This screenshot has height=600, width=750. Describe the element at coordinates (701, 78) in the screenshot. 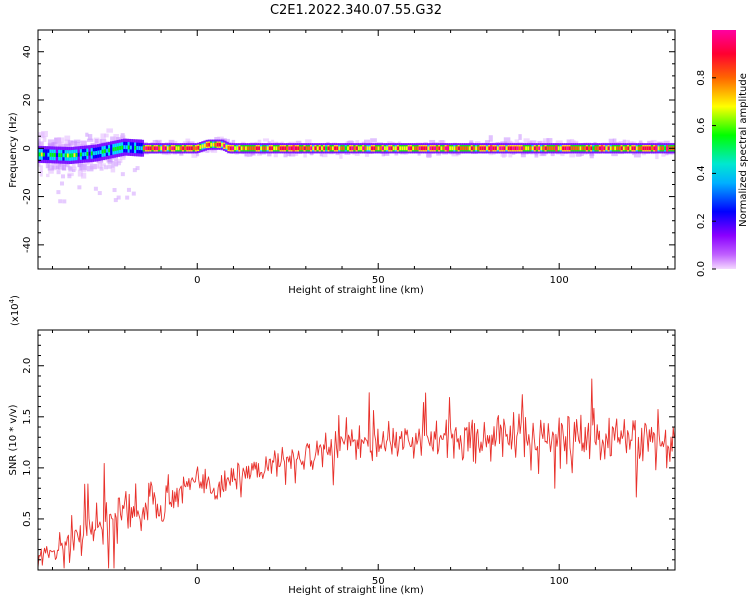

I see `colorbar-tick-label: 0.8` at that location.